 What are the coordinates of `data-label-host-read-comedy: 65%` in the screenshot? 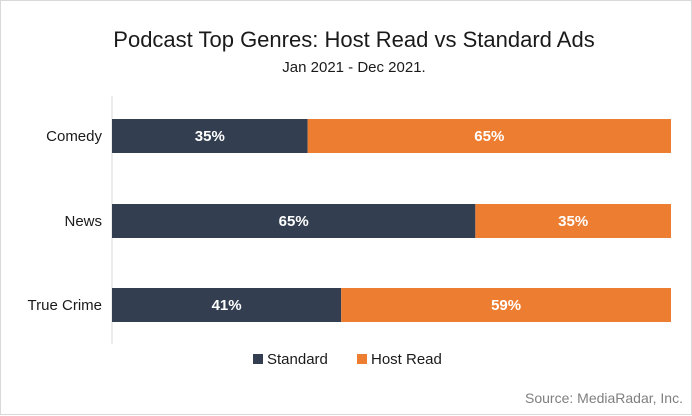 It's located at (489, 136).